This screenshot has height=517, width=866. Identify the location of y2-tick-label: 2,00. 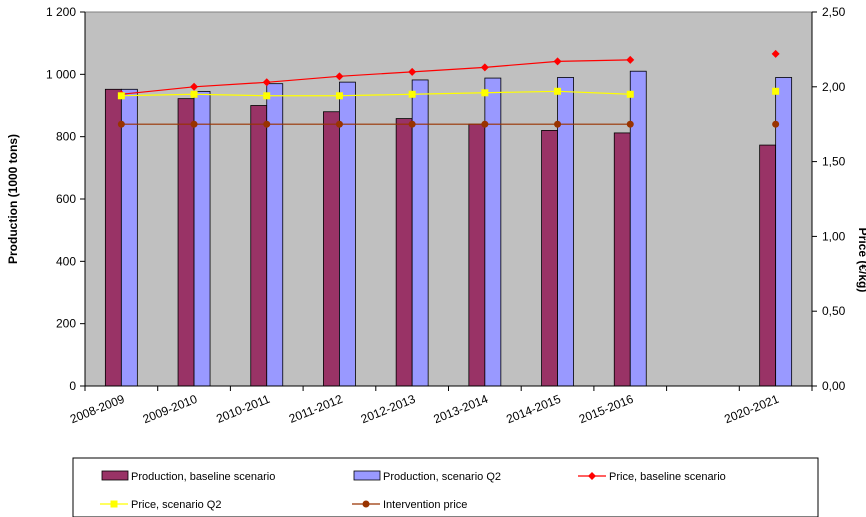
(834, 87).